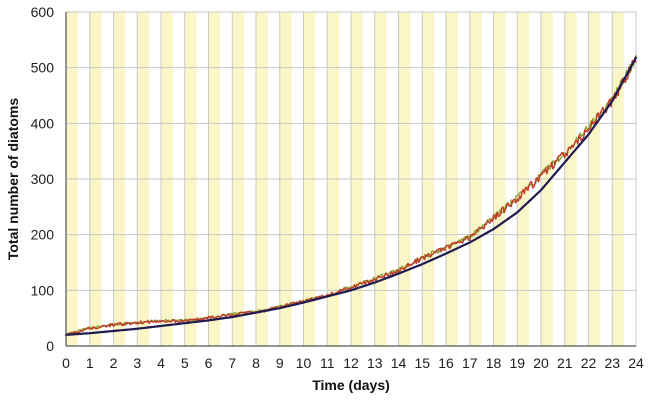 The width and height of the screenshot is (648, 400). I want to click on y-tick-label: 400, so click(43, 123).